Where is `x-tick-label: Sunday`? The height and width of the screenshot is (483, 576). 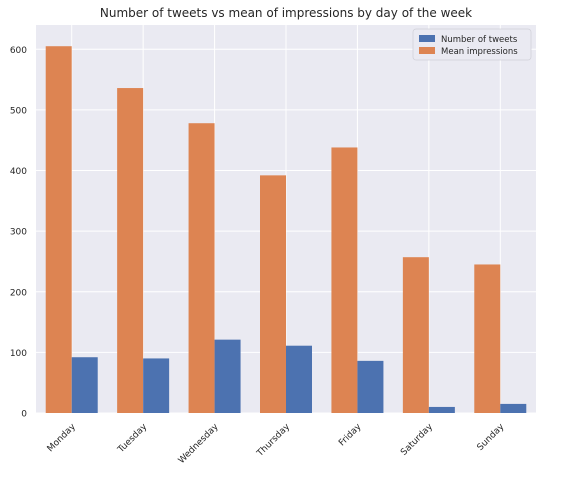
x-tick-label: Sunday is located at coordinates (491, 437).